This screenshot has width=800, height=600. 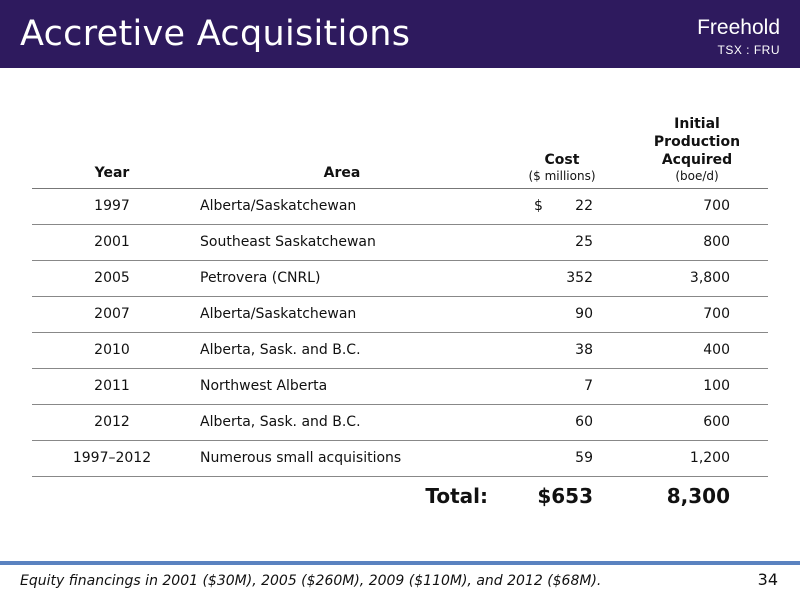 I want to click on row-year: 1997, so click(x=112, y=206).